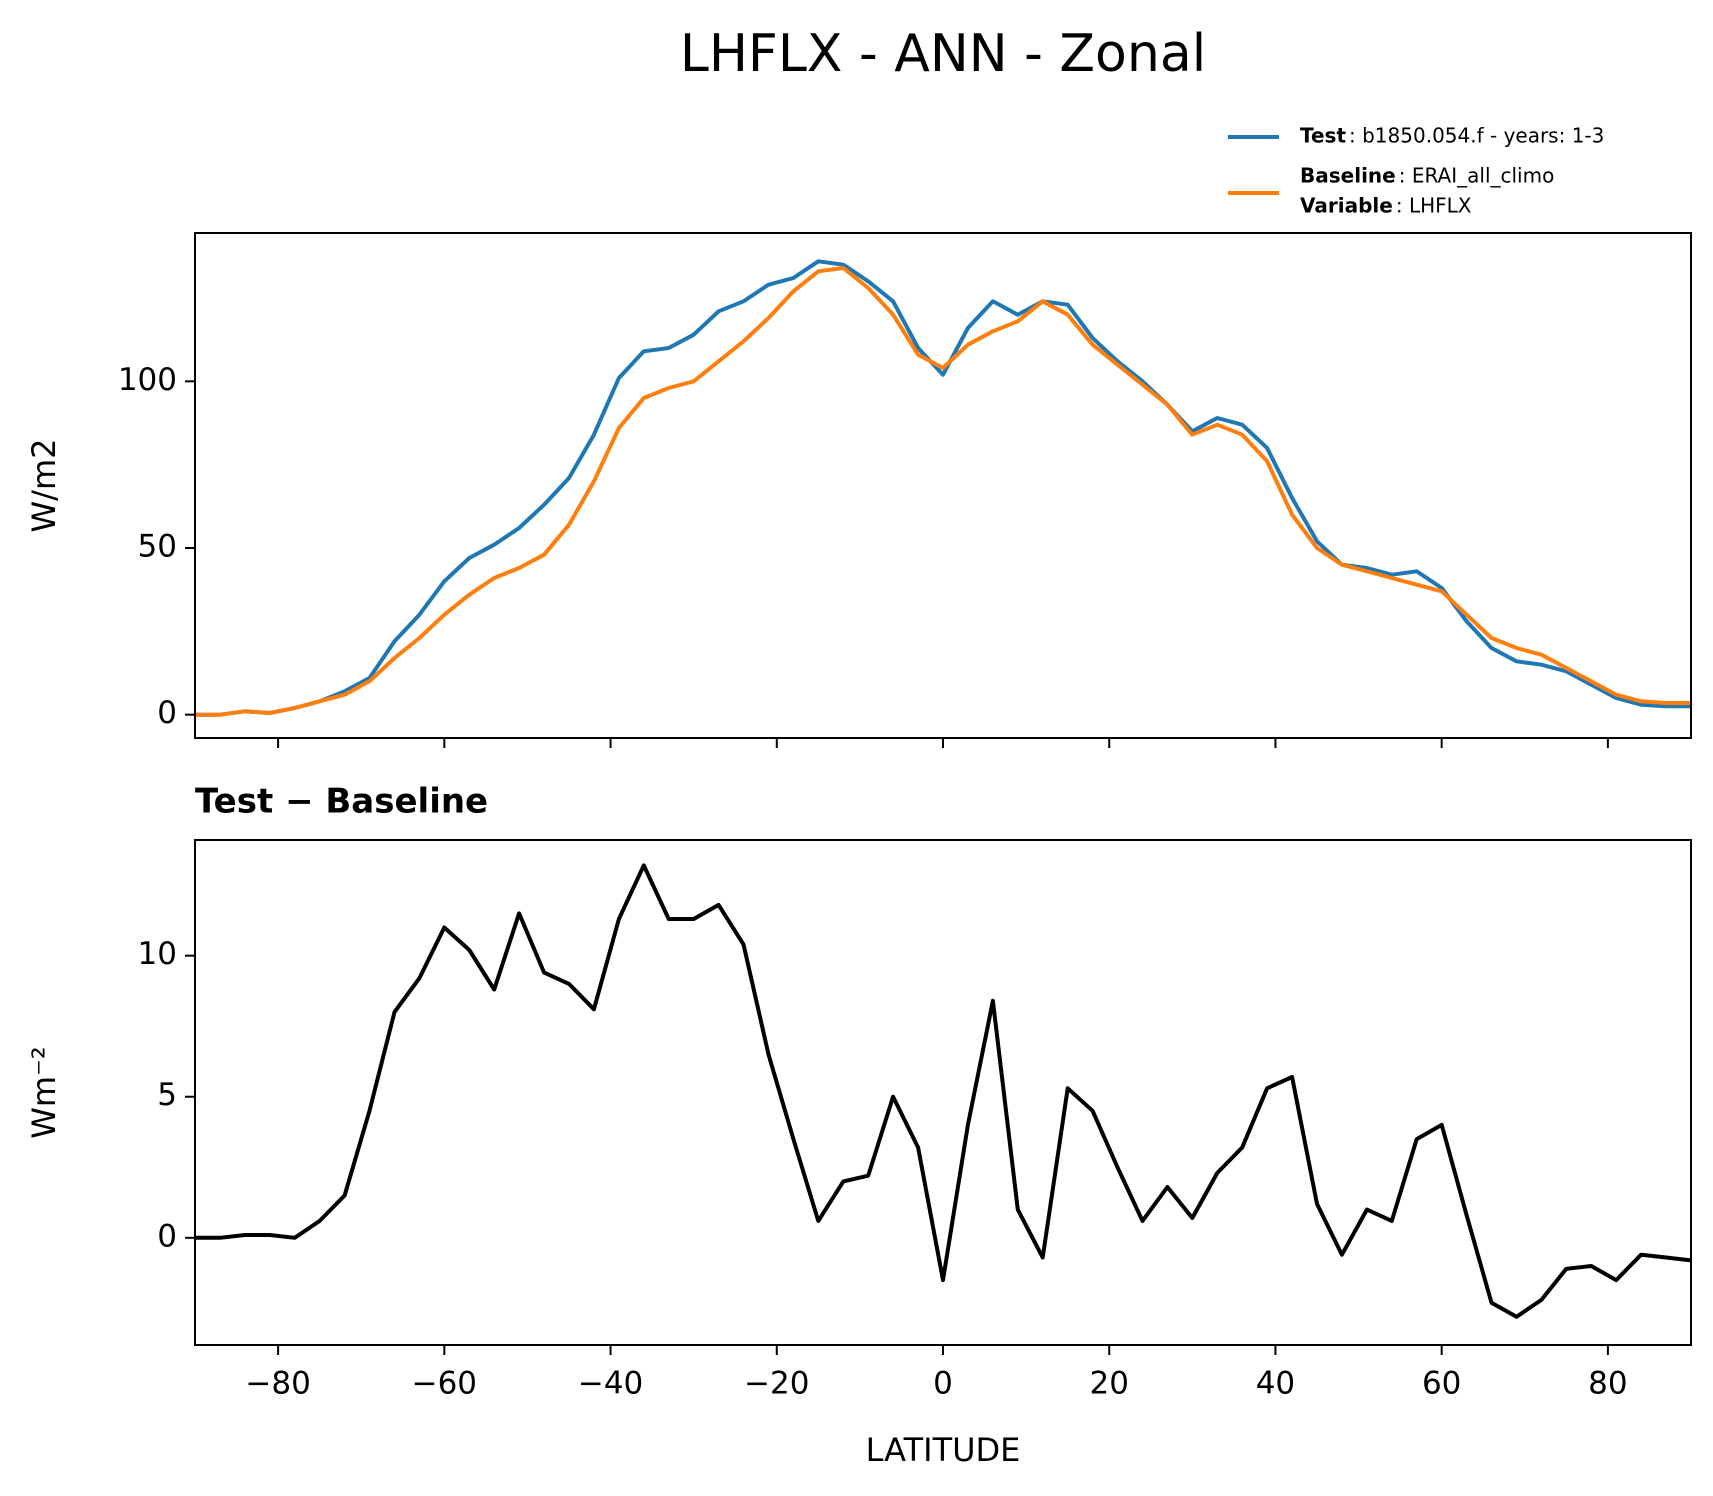  I want to click on x-tick-label: −20, so click(776, 1384).